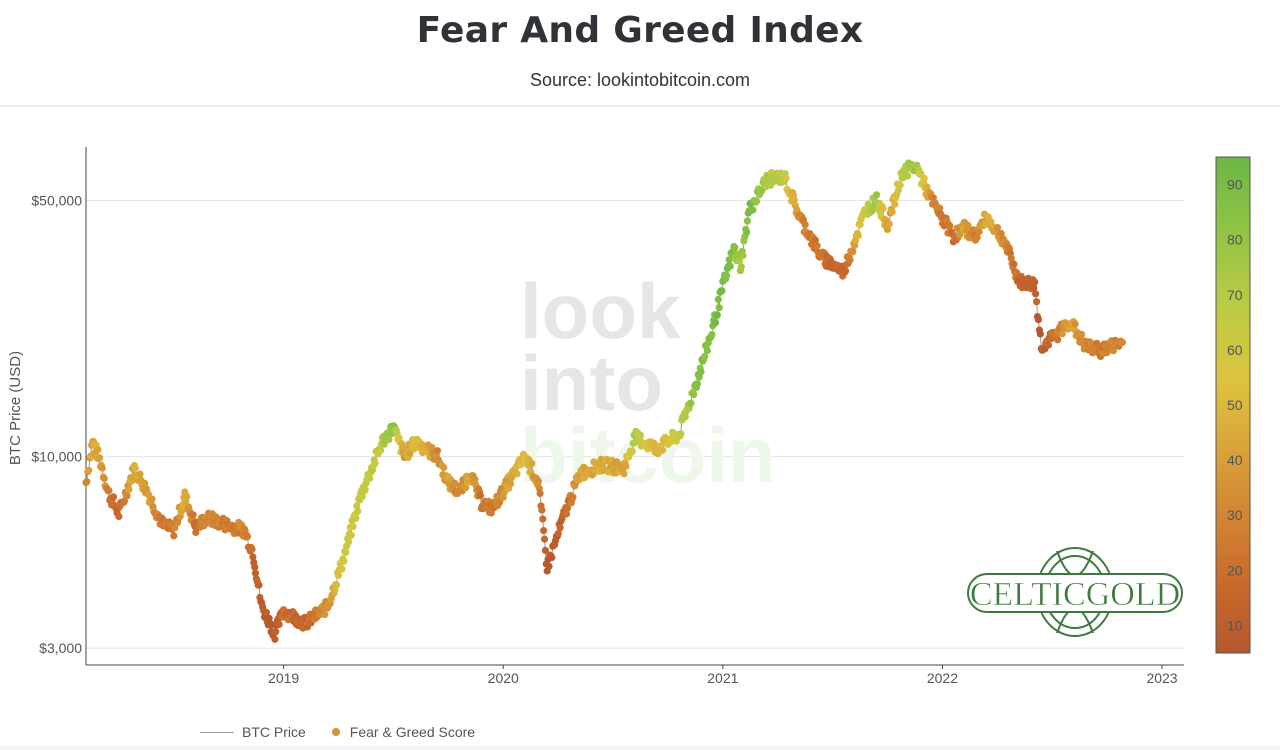  Describe the element at coordinates (1235, 625) in the screenshot. I see `colorbar-tick-label: 10` at that location.